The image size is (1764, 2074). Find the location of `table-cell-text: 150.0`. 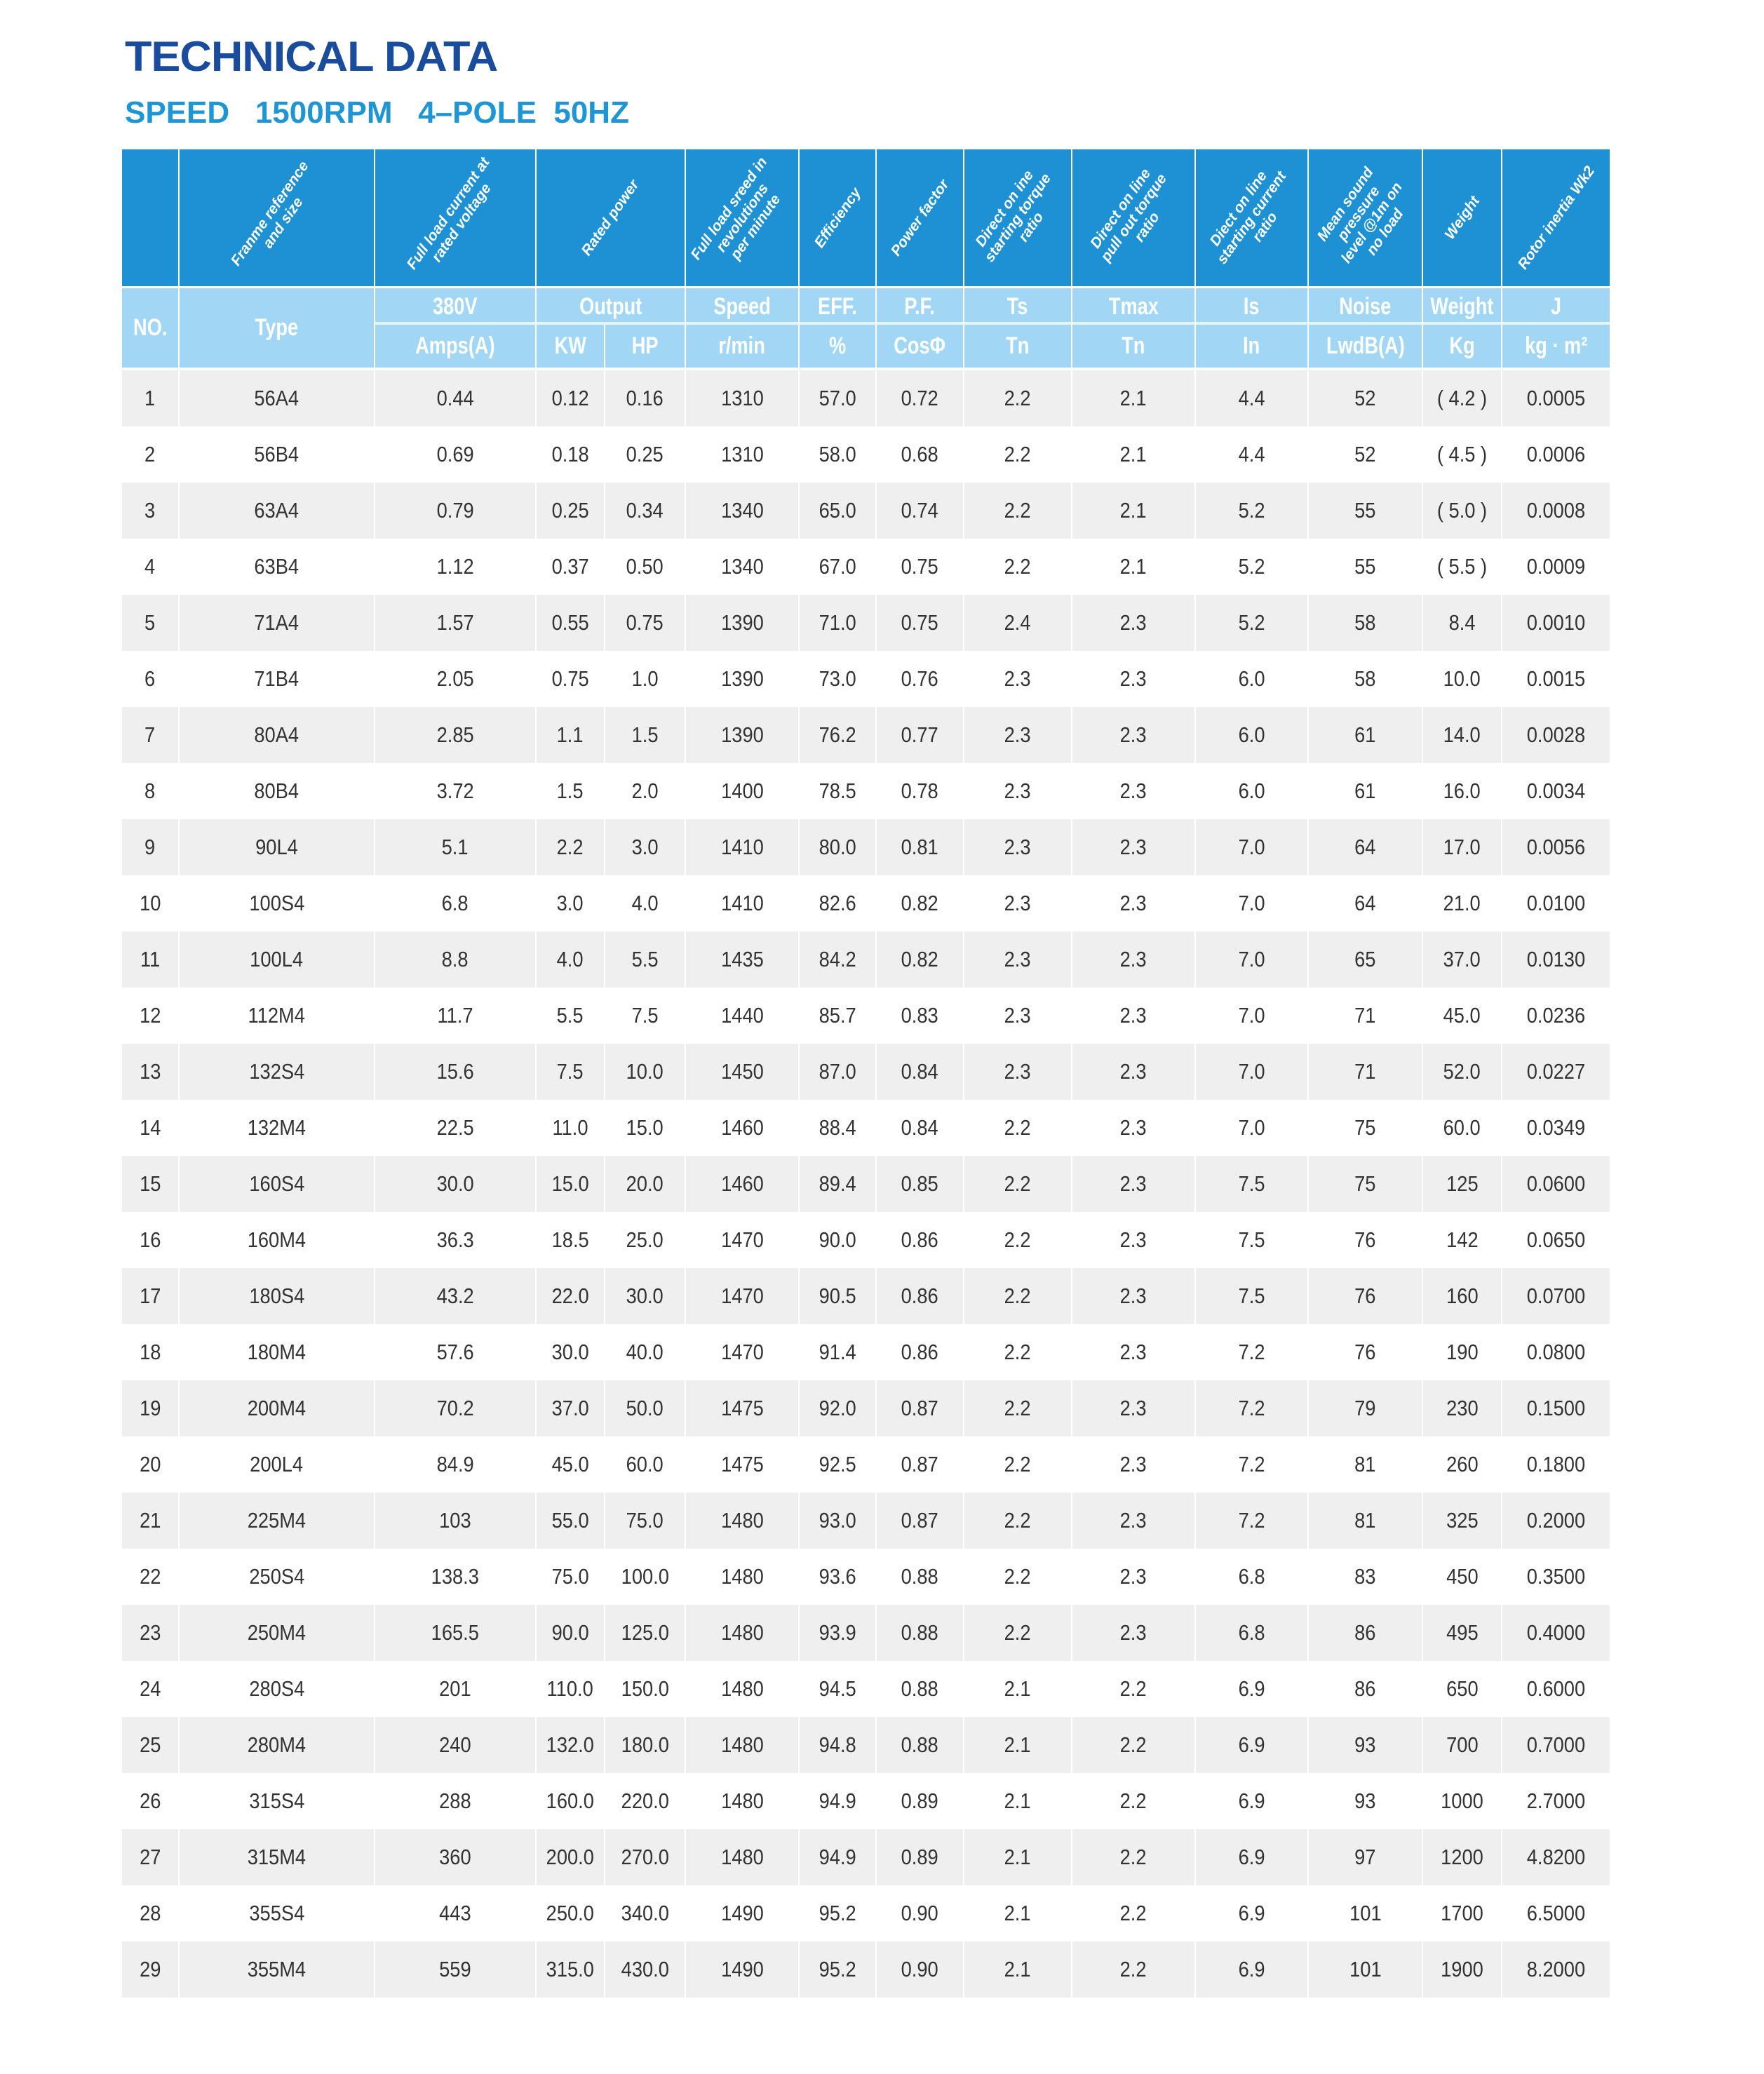

table-cell-text: 150.0 is located at coordinates (645, 1688).